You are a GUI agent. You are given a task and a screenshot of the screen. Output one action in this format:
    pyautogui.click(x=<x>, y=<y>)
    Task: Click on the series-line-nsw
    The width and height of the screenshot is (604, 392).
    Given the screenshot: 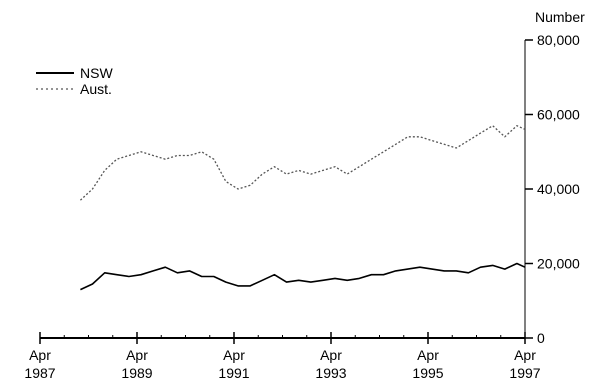 What is the action you would take?
    pyautogui.click(x=303, y=276)
    